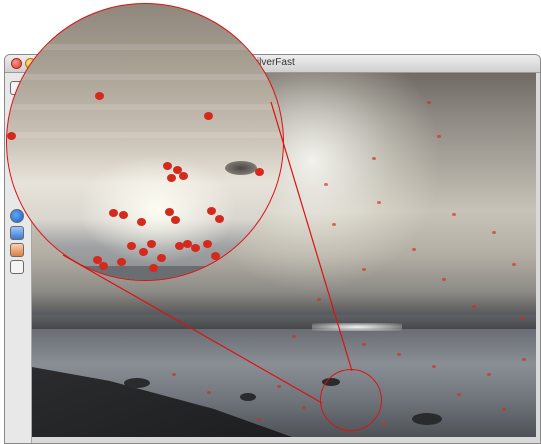 This screenshot has height=444, width=541. What do you see at coordinates (284, 323) in the screenshot?
I see `horizon-land` at bounding box center [284, 323].